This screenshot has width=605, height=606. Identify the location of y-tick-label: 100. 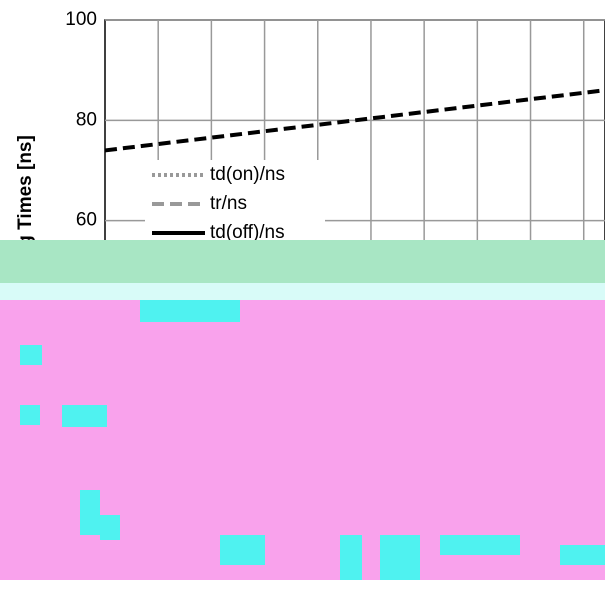
(81, 19).